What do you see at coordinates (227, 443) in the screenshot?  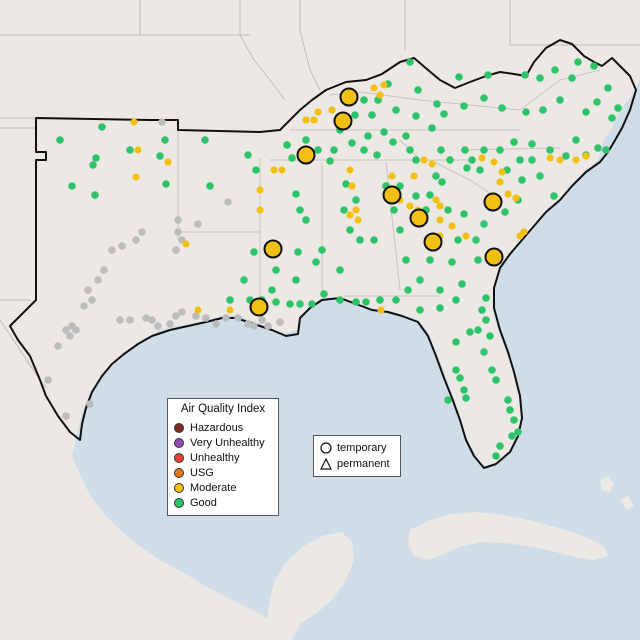 I see `legend-label-very-unhealthy: Very Unhealthy` at bounding box center [227, 443].